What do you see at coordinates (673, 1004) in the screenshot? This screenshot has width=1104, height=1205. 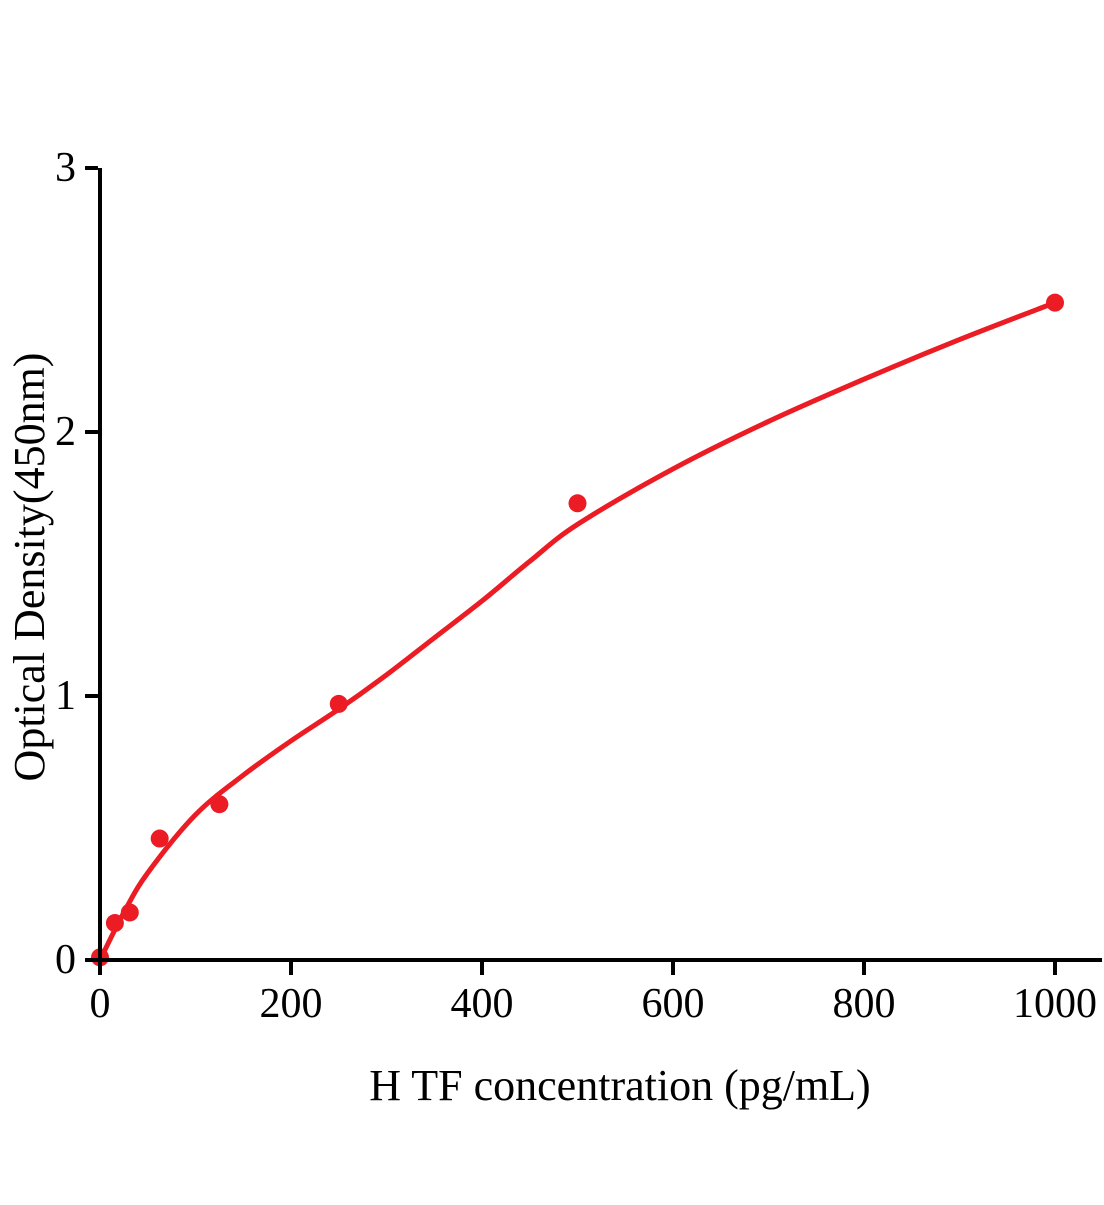 I see `x-tick-label: 600` at bounding box center [673, 1004].